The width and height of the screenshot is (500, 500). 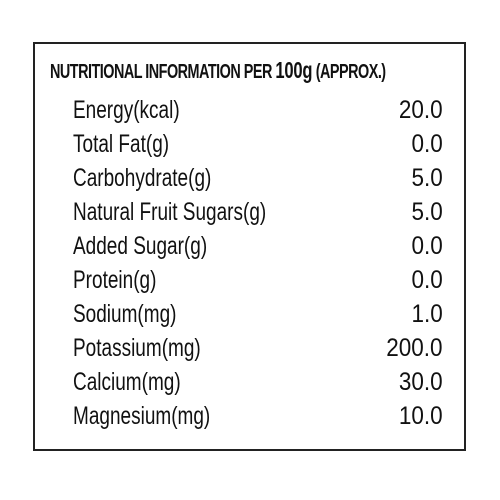 What do you see at coordinates (258, 417) in the screenshot?
I see `nutrient-row: Magnesium(mg) 10.0` at bounding box center [258, 417].